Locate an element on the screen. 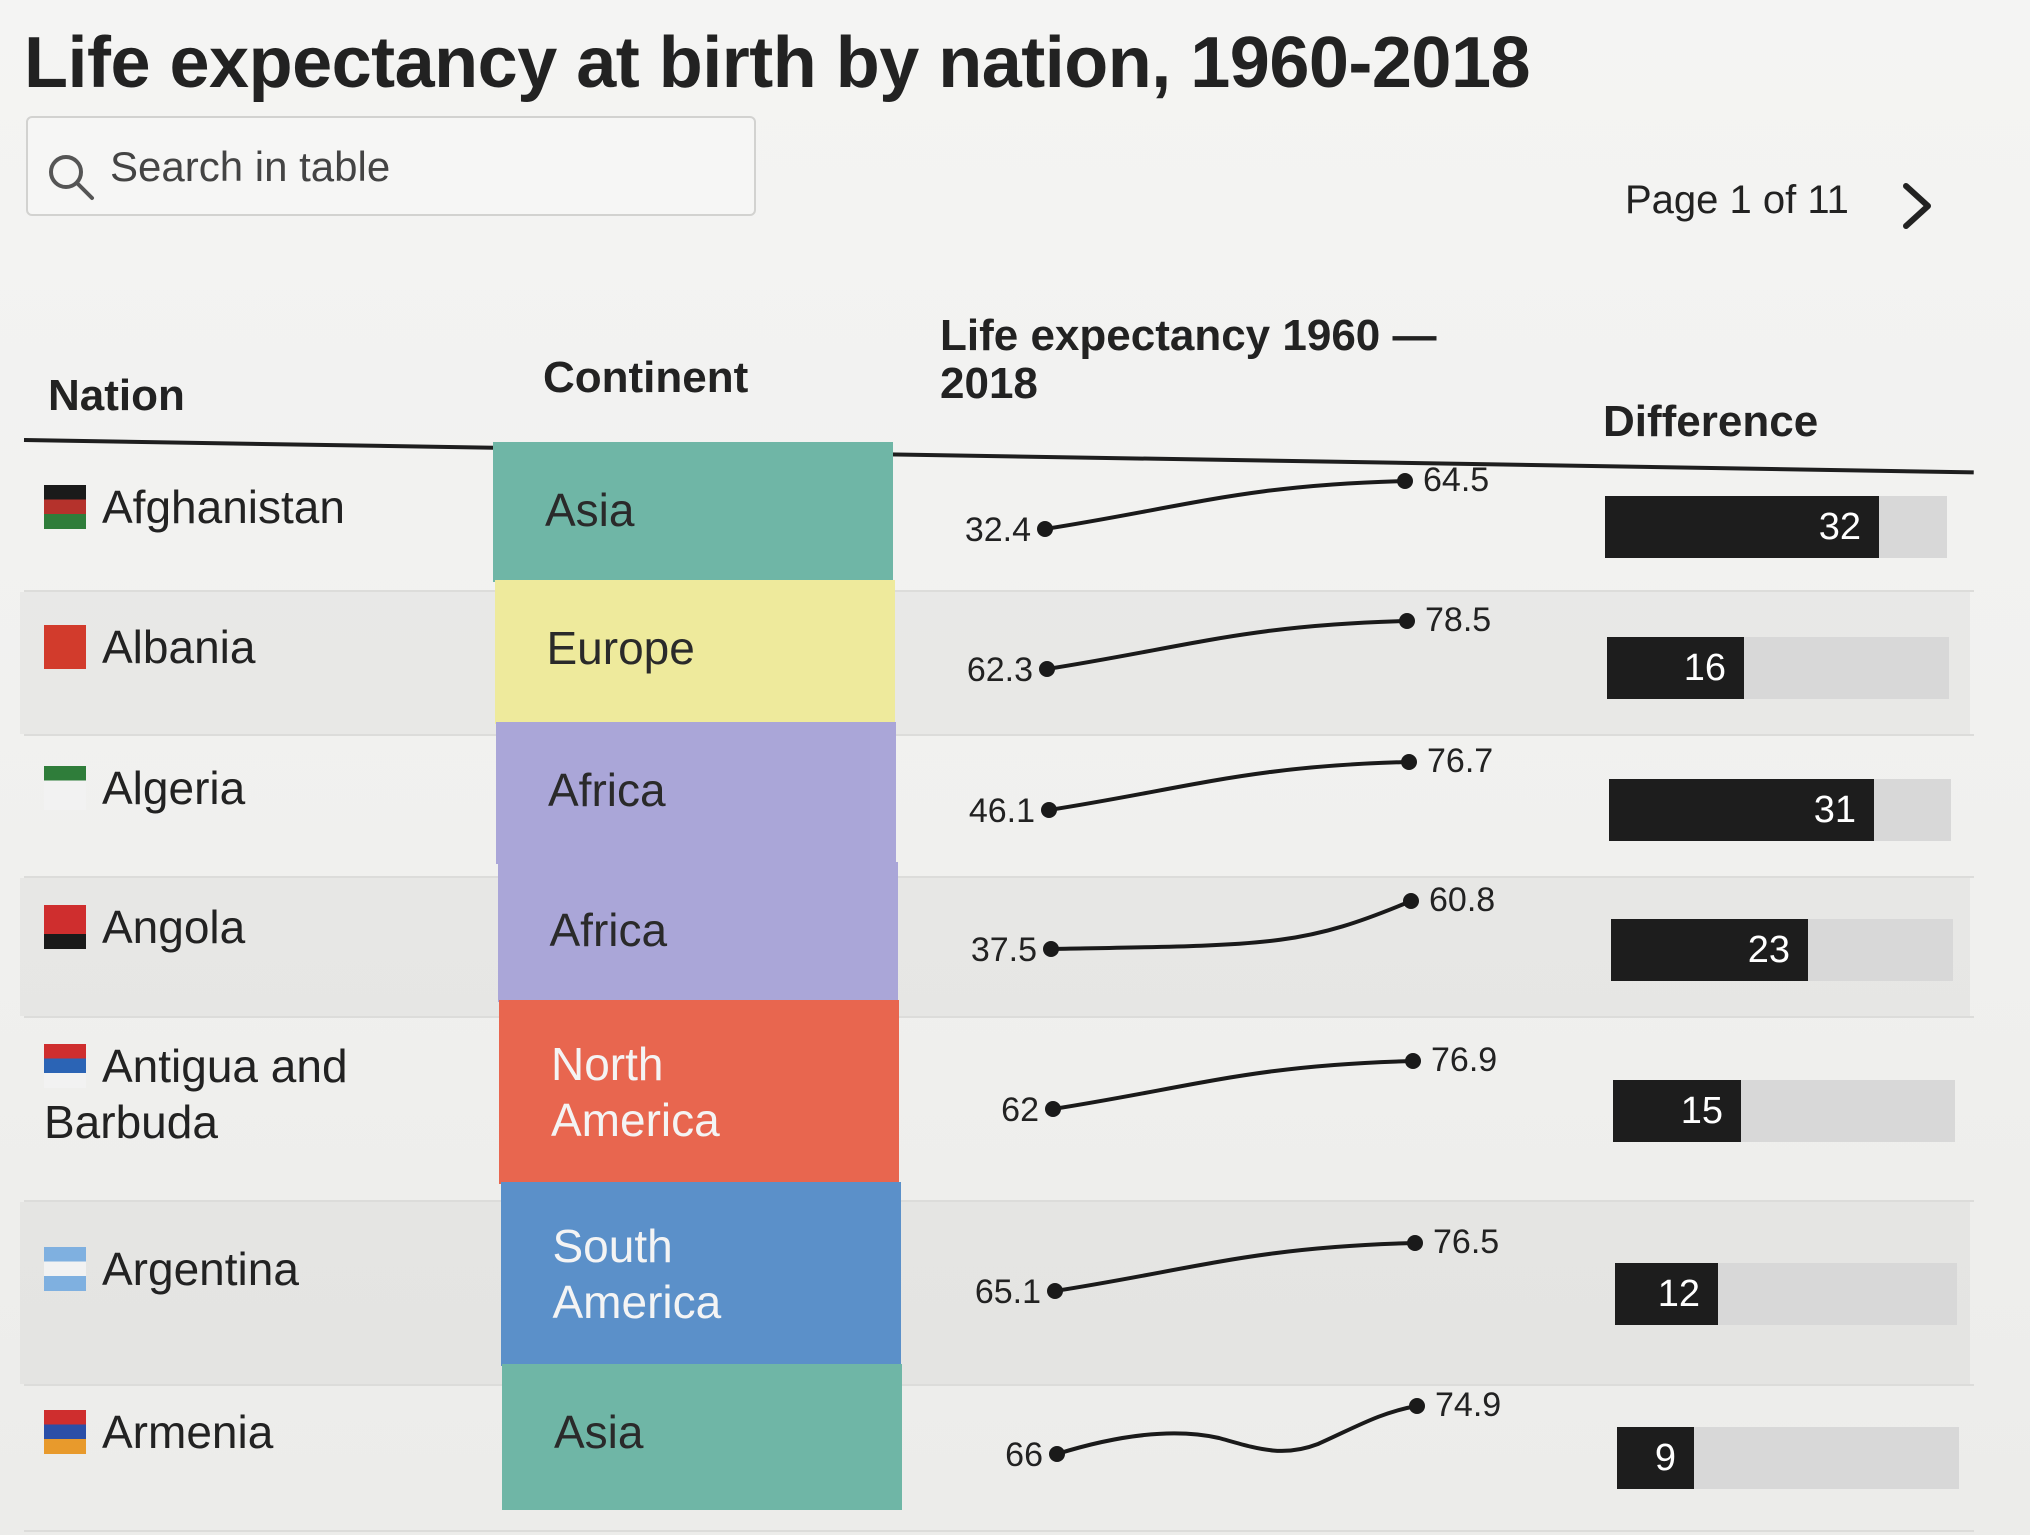 The height and width of the screenshot is (1535, 2030). nation-name: Algeria is located at coordinates (174, 788).